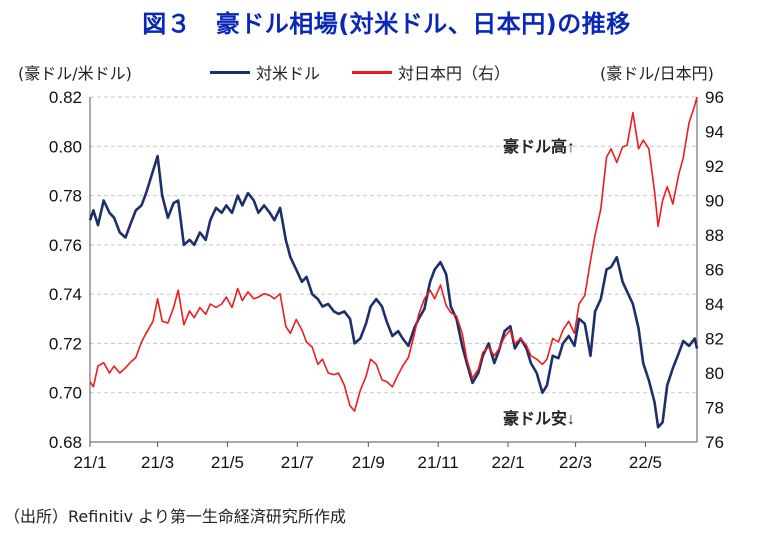 The image size is (773, 540). I want to click on y-right-tick-label: 78, so click(714, 408).